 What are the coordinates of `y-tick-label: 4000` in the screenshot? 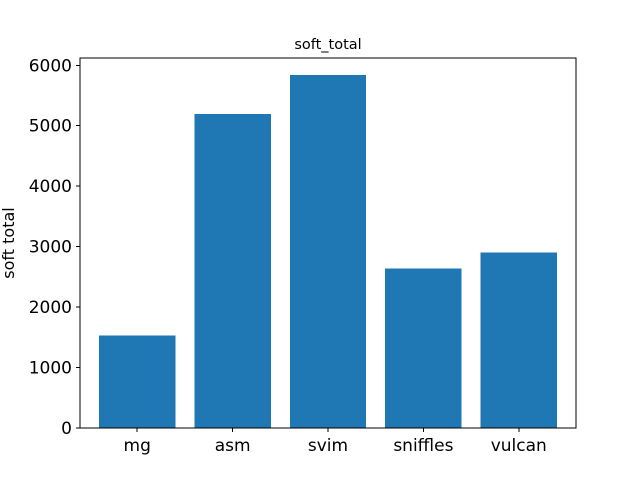 It's located at (50, 187).